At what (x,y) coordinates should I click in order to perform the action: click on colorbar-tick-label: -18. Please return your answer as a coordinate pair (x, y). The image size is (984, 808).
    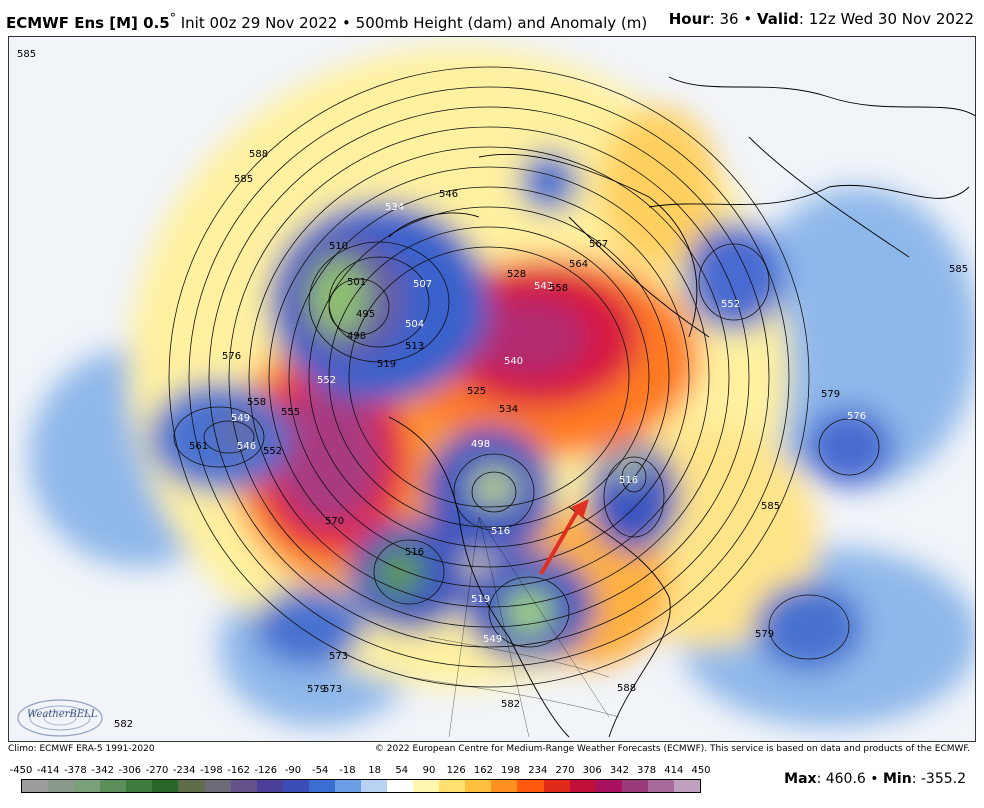
    Looking at the image, I should click on (347, 770).